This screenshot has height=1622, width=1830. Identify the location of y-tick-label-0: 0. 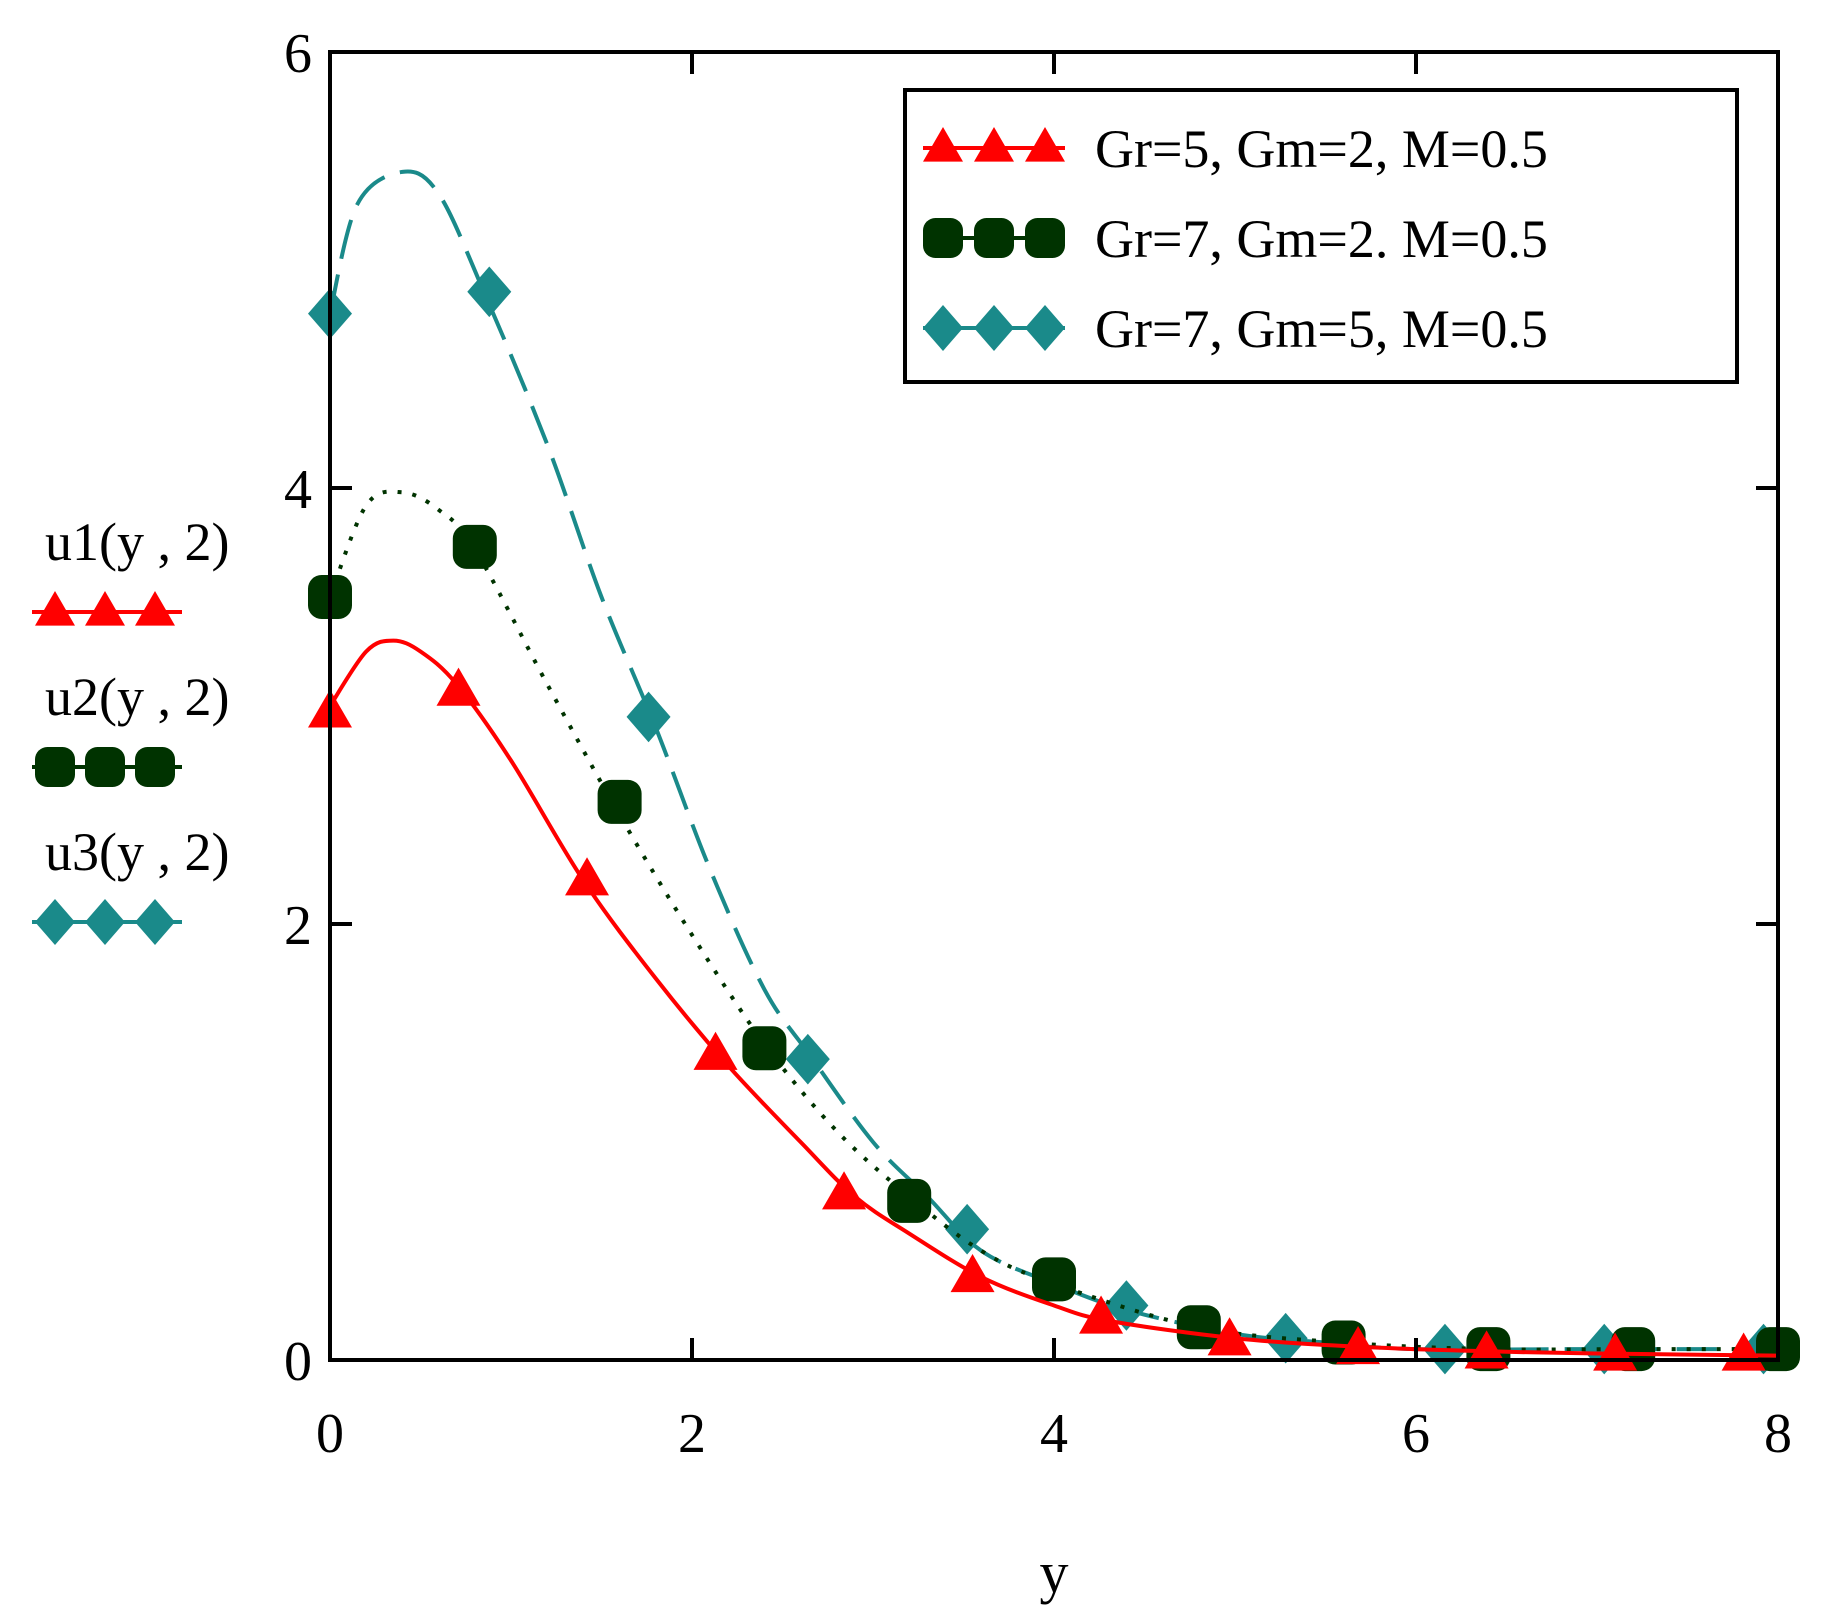
(298, 1362).